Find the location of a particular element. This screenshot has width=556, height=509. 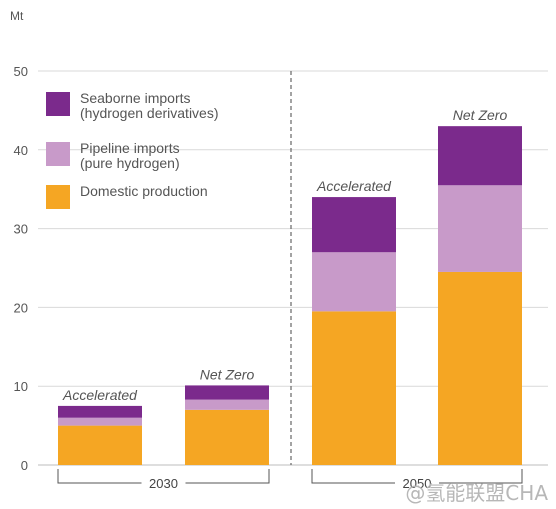

group-label: 2030 is located at coordinates (163, 483).